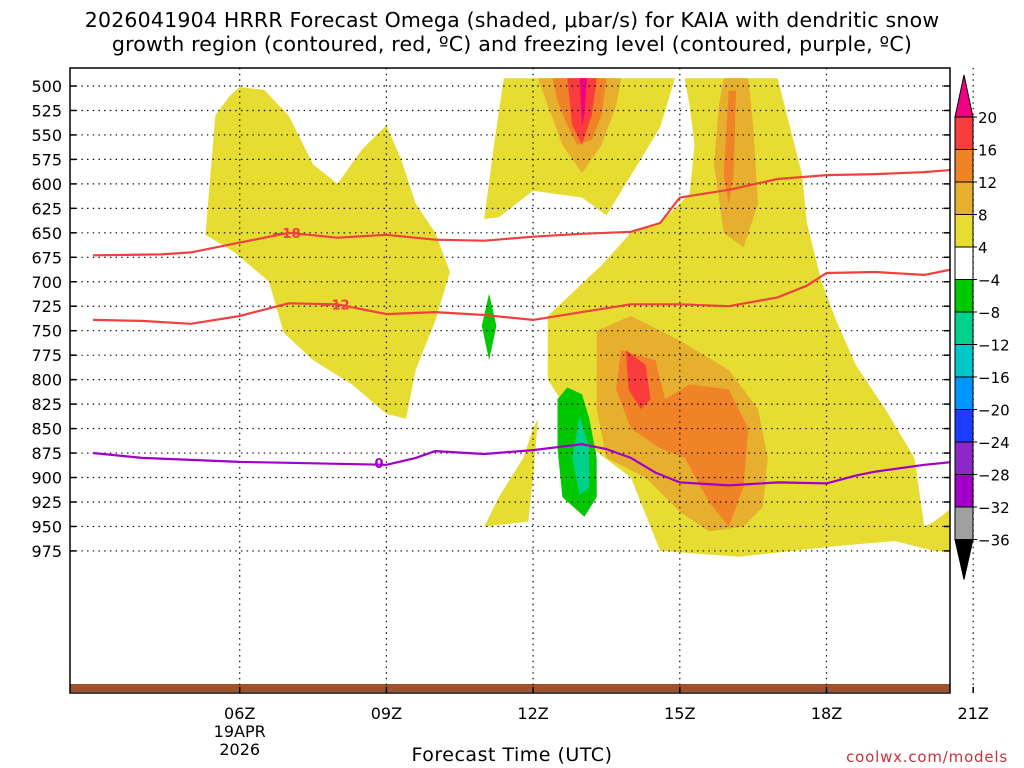  I want to click on y-tick-label-800: 800, so click(46, 380).